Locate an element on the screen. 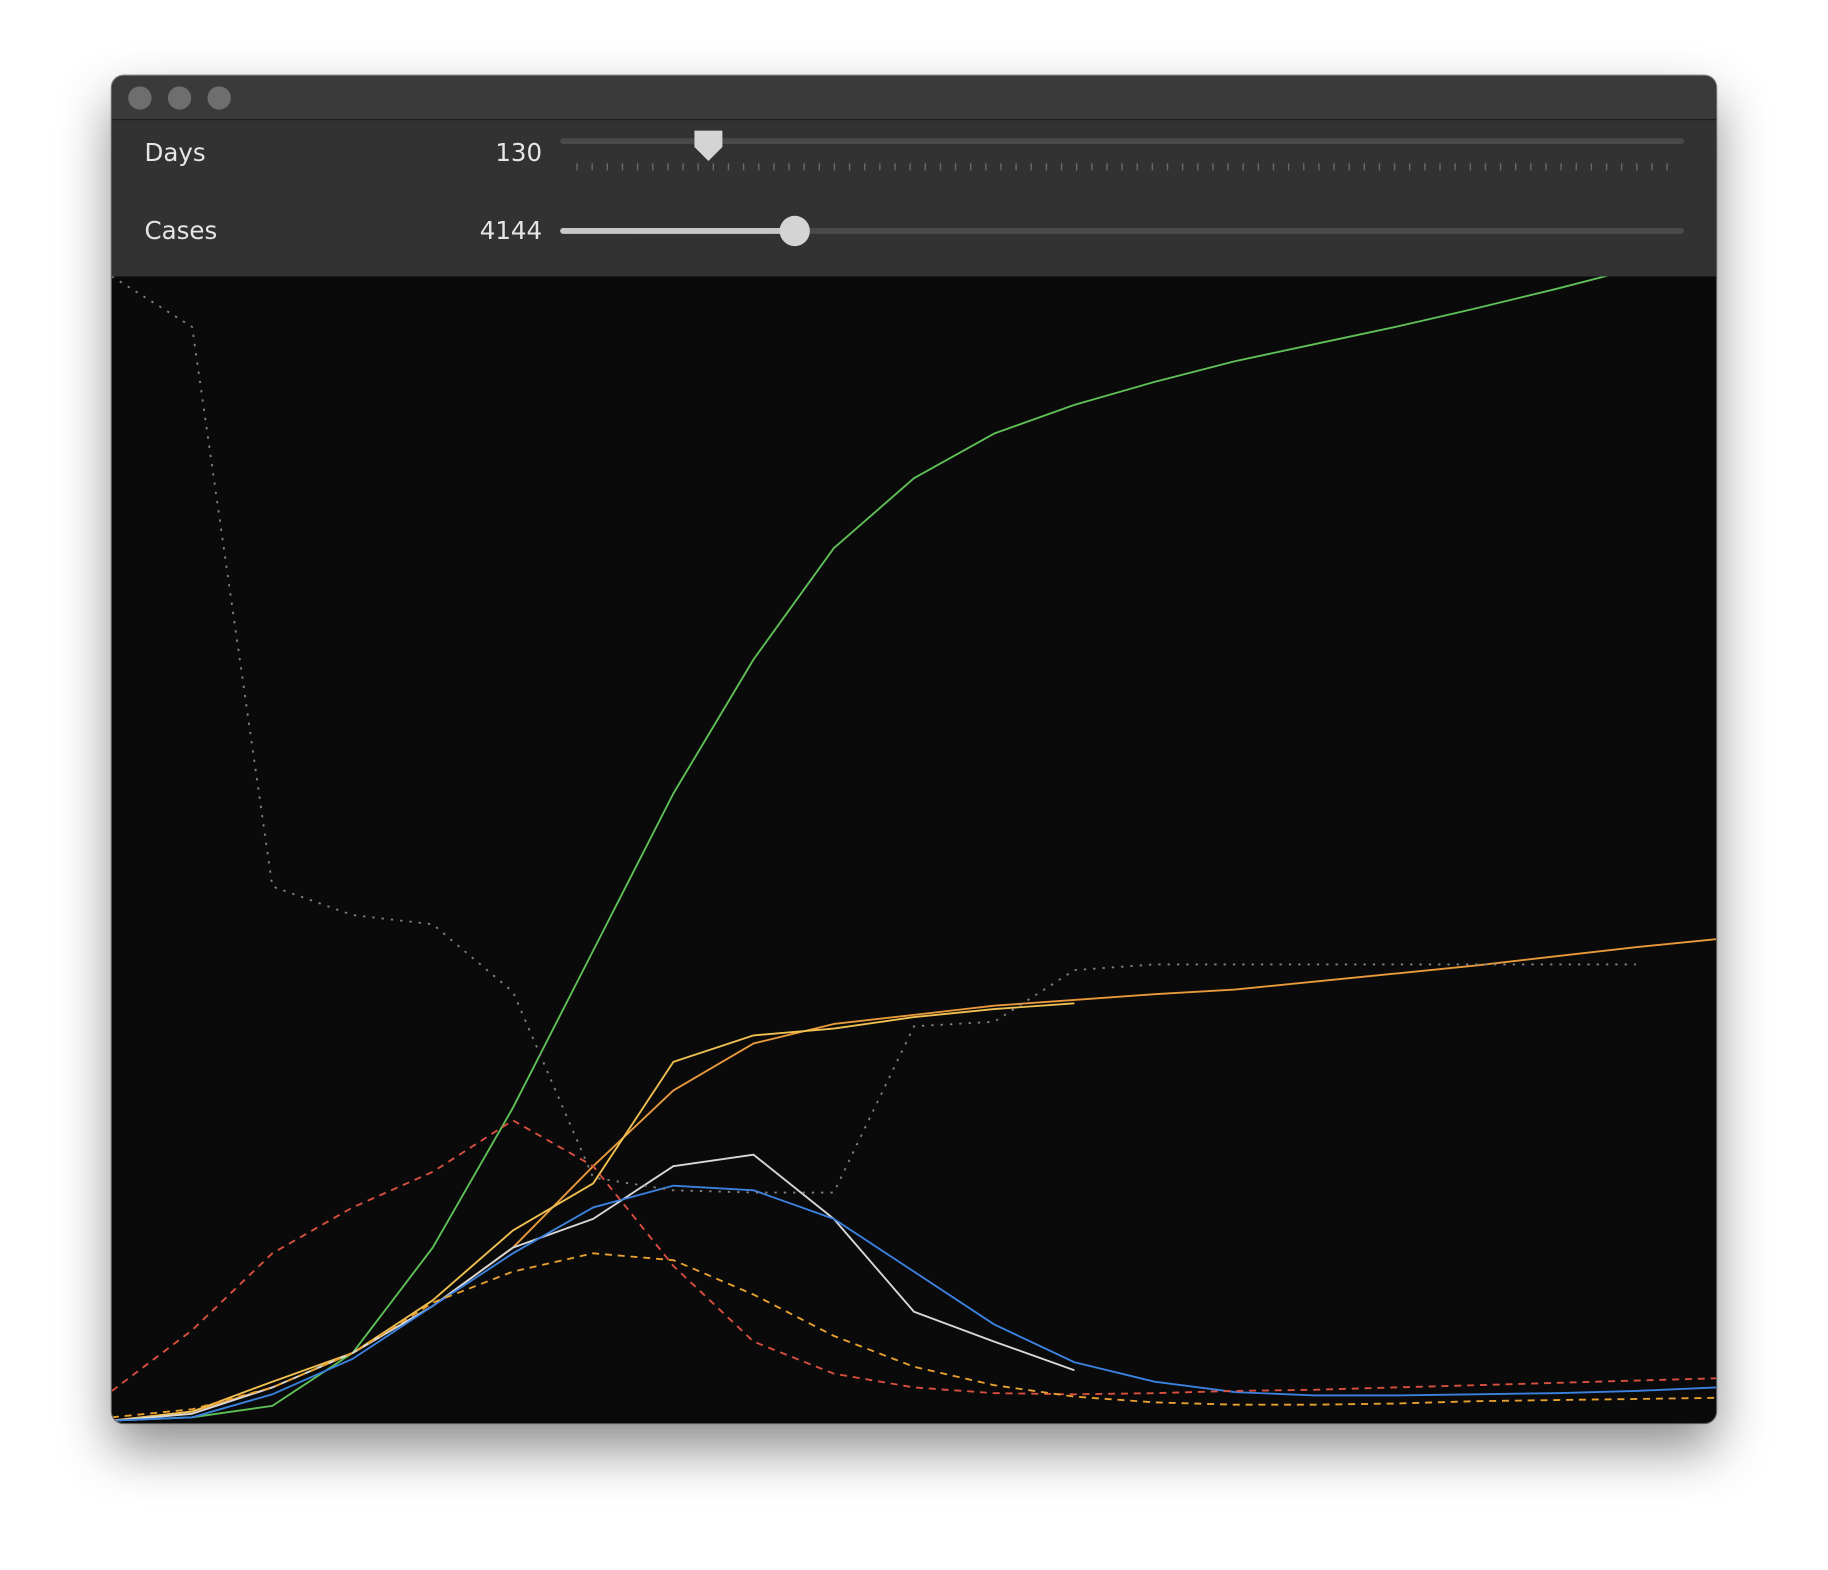 The image size is (1828, 1570). minimize-button is located at coordinates (179, 98).